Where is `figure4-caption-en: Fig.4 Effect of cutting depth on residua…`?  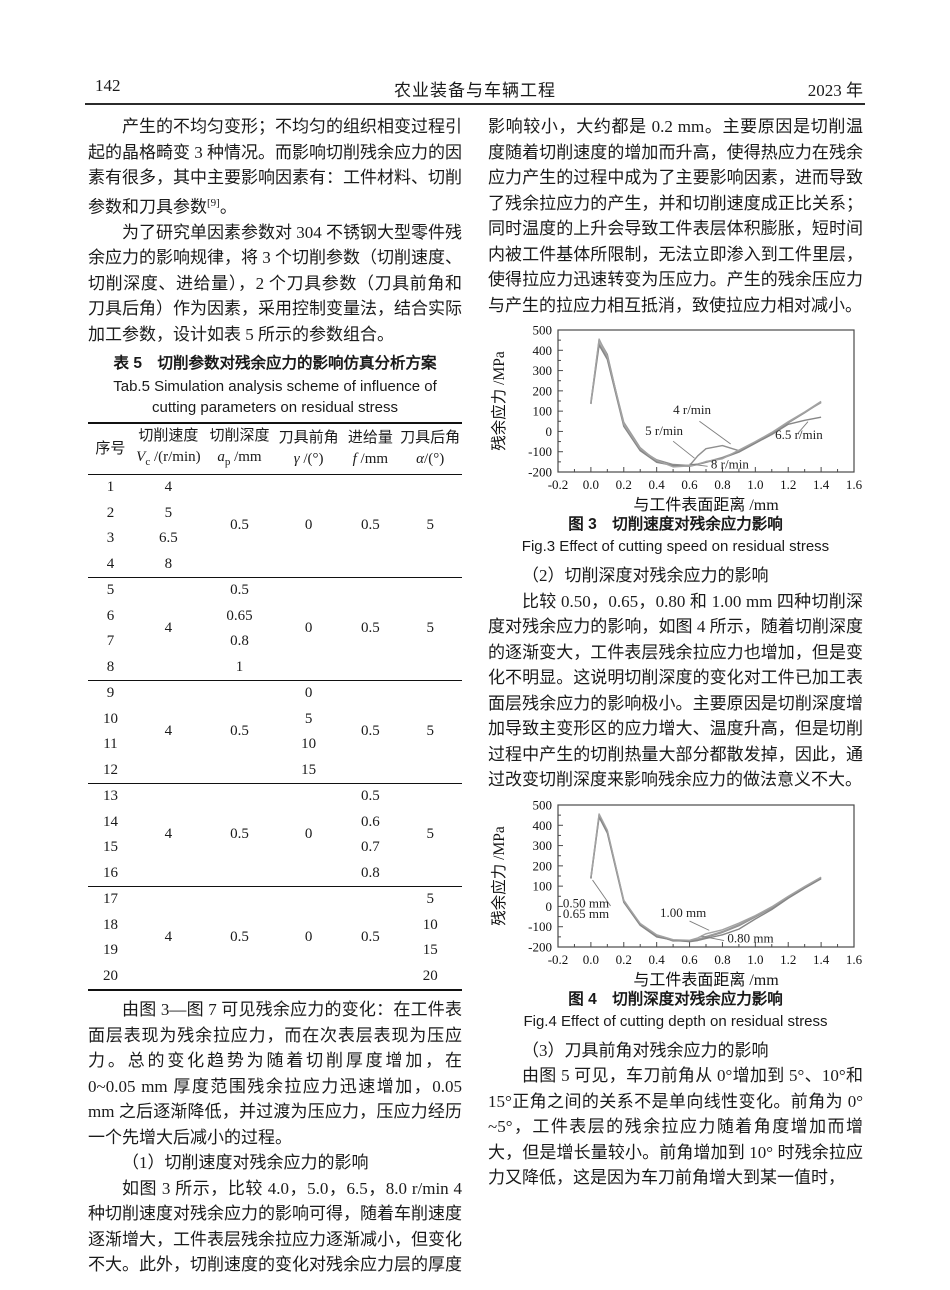
figure4-caption-en: Fig.4 Effect of cutting depth on residua… is located at coordinates (675, 1021).